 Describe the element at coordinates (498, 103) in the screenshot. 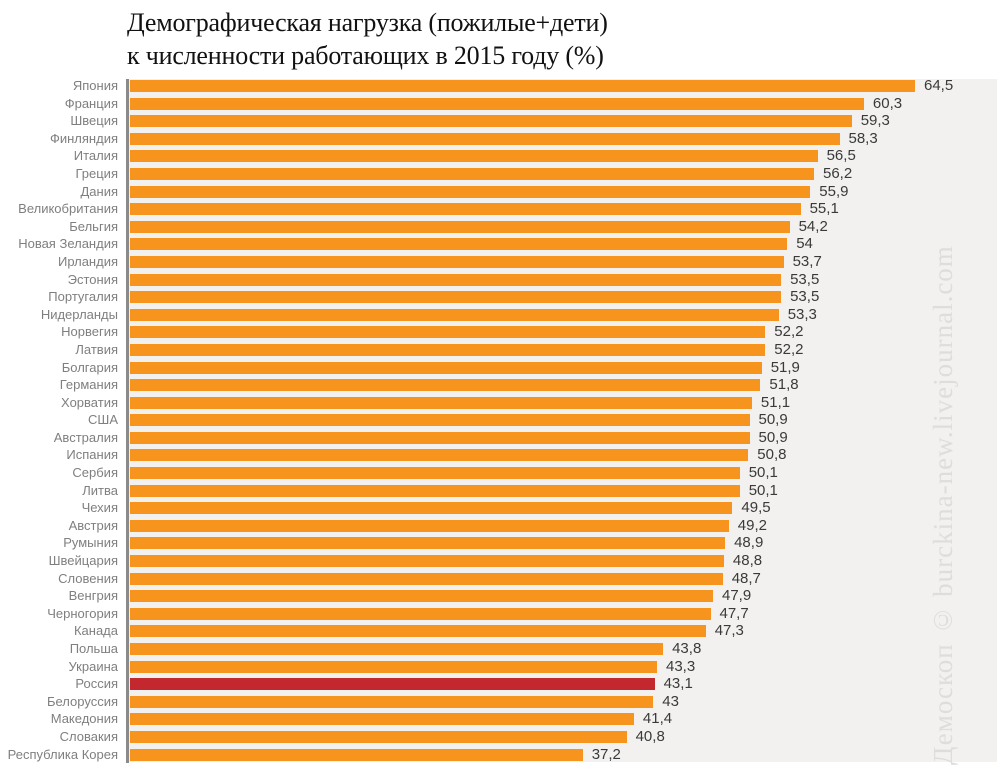

I see `chart-row: Франция 60,3` at that location.